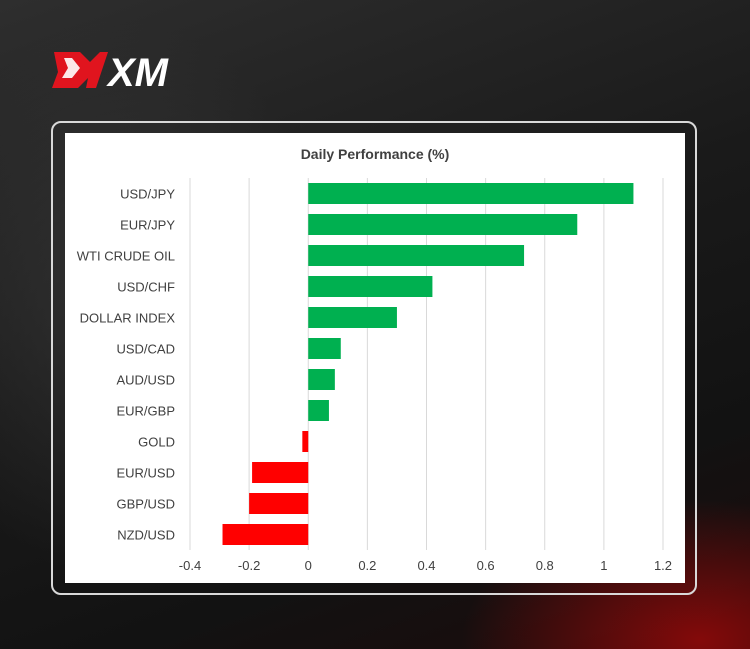  Describe the element at coordinates (147, 225) in the screenshot. I see `category-label: EUR/JPY` at that location.